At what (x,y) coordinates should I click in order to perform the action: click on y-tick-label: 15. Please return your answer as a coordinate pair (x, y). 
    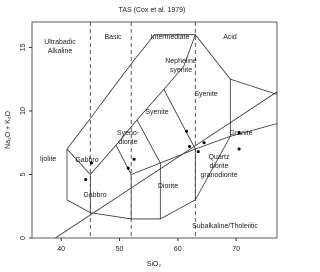
    Looking at the image, I should click on (23, 47).